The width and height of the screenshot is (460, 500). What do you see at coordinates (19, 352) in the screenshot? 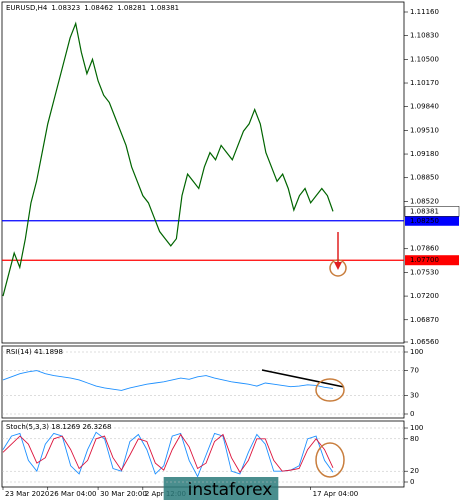
I see `rsi-title-text: RSI(14)` at bounding box center [19, 352].